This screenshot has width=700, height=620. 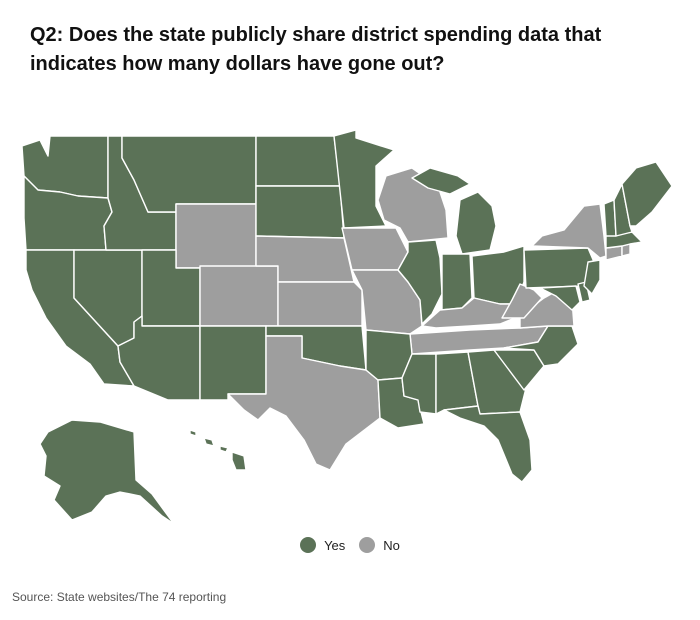 I want to click on state-NC, so click(x=541, y=346).